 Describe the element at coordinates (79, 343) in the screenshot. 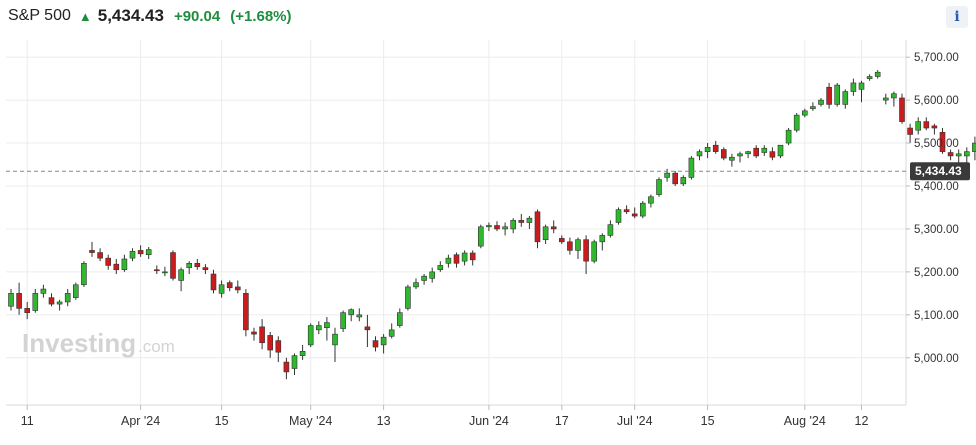

I see `watermark-brand: Investing` at that location.